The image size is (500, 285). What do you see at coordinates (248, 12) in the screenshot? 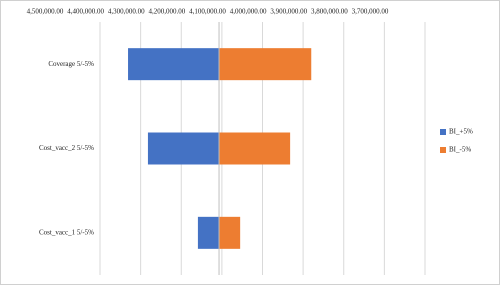
I see `x-tick-label: 4,000,000.00` at bounding box center [248, 12].